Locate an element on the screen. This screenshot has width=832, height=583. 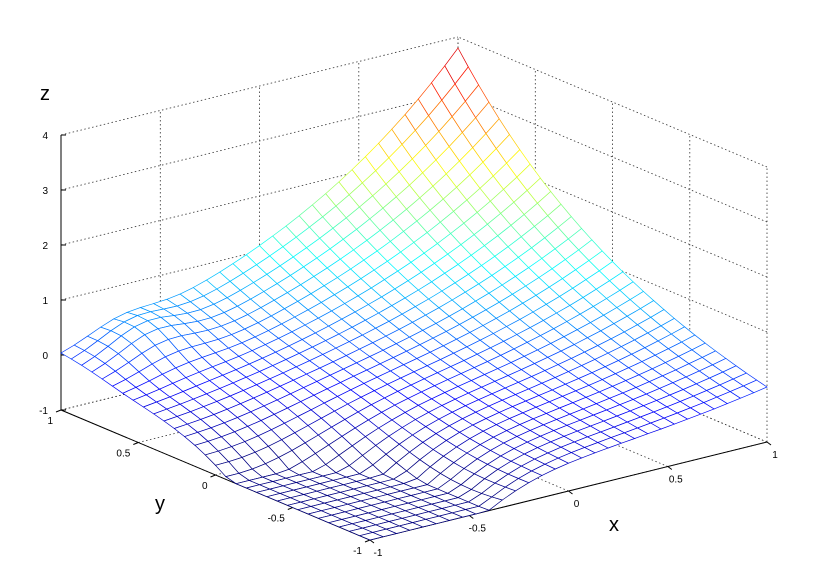
x-tick-label: 1 is located at coordinates (775, 455).